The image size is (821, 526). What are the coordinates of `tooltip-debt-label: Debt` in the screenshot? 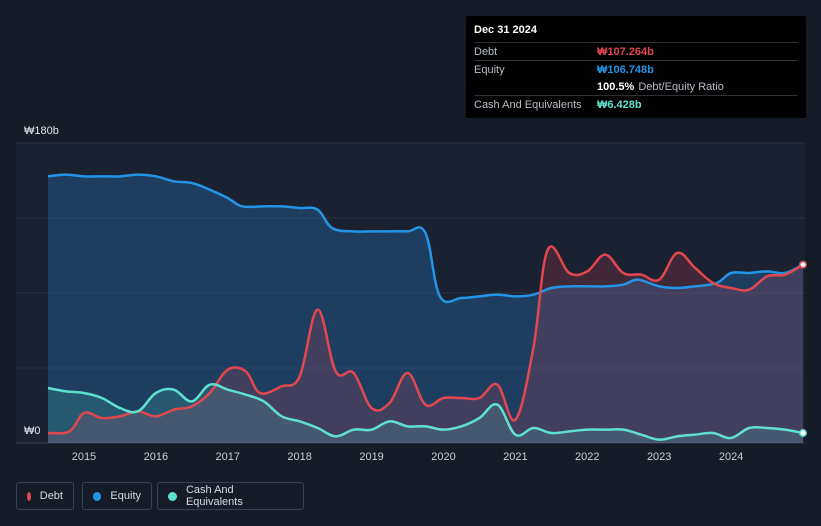 It's located at (486, 51).